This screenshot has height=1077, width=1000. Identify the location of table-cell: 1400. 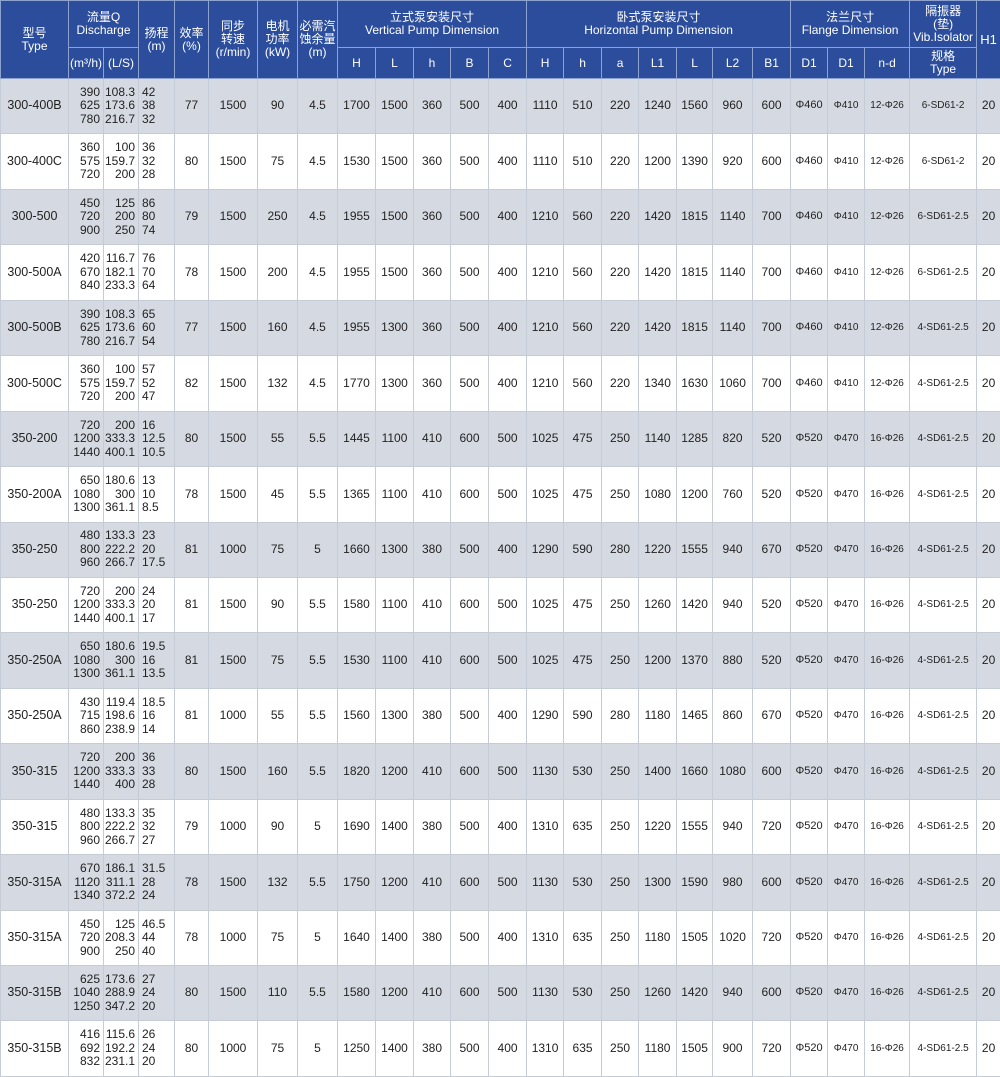
(658, 771).